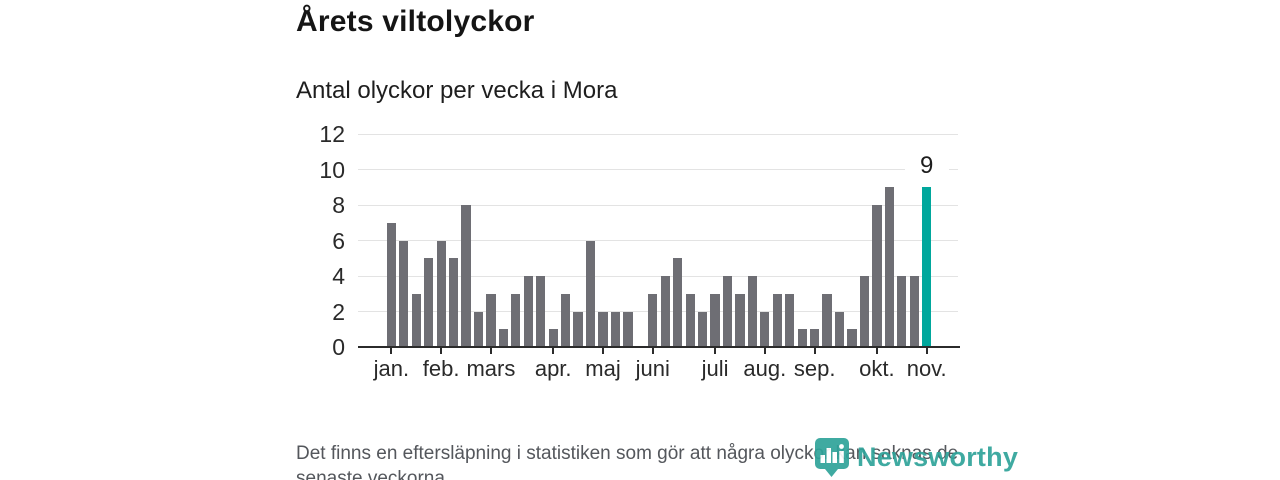 Image resolution: width=1280 pixels, height=480 pixels. I want to click on x-axis-label-feb: feb., so click(441, 368).